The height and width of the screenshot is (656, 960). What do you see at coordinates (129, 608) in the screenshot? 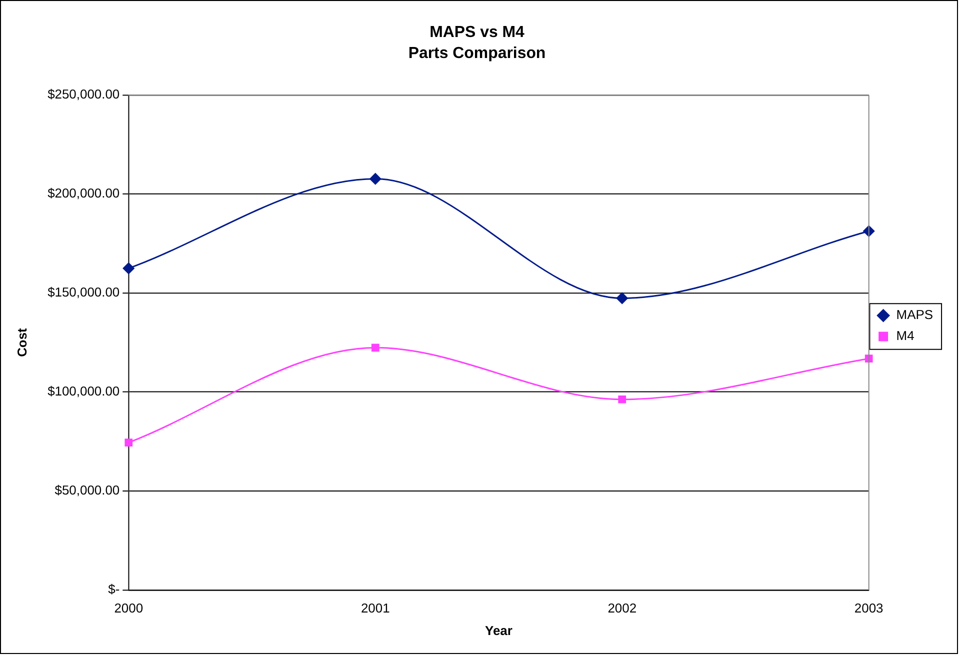
I see `x-tick-label: 2000` at bounding box center [129, 608].